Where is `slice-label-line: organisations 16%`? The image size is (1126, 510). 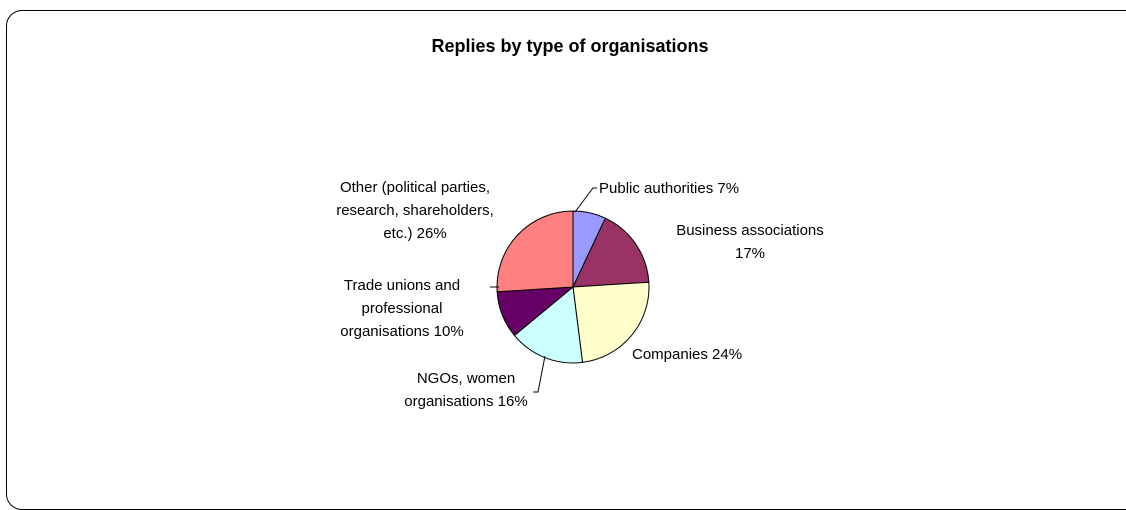 slice-label-line: organisations 16% is located at coordinates (465, 401).